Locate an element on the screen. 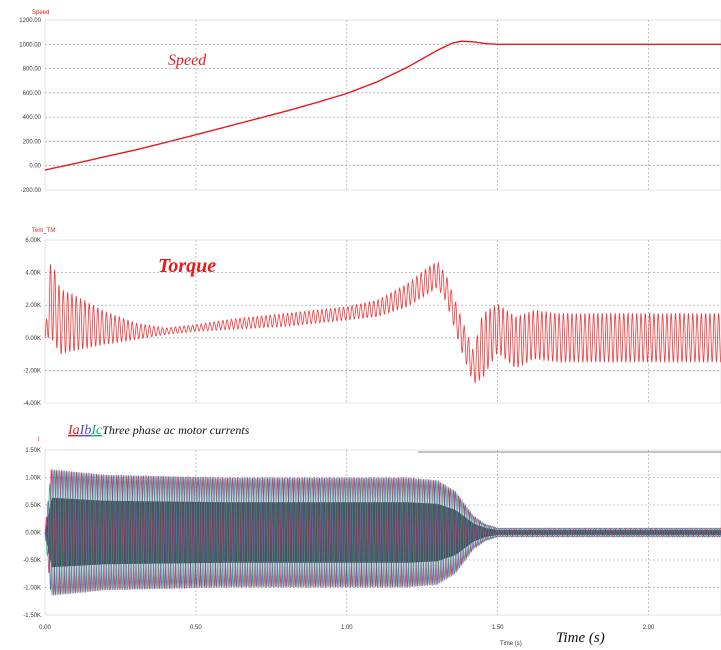 The height and width of the screenshot is (650, 721). torque-y-ticks: 6.00K 4.00K 2.00K 0.00K -2.00K -4.00K is located at coordinates (32, 322).